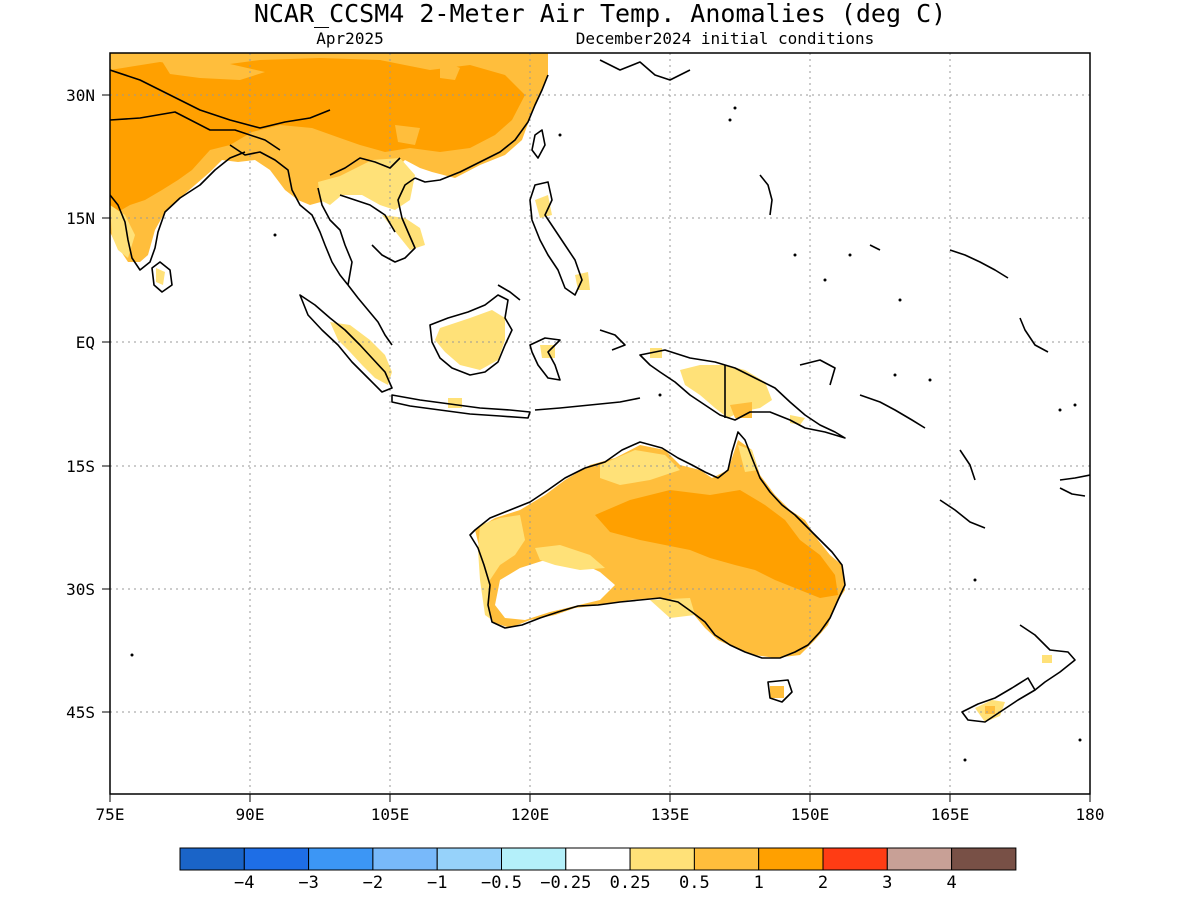  Describe the element at coordinates (950, 814) in the screenshot. I see `lon-label-165e: 165E` at that location.